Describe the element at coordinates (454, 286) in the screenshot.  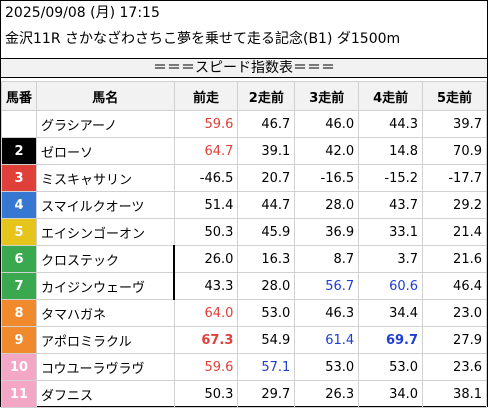
I see `index-value: 46.4` at that location.